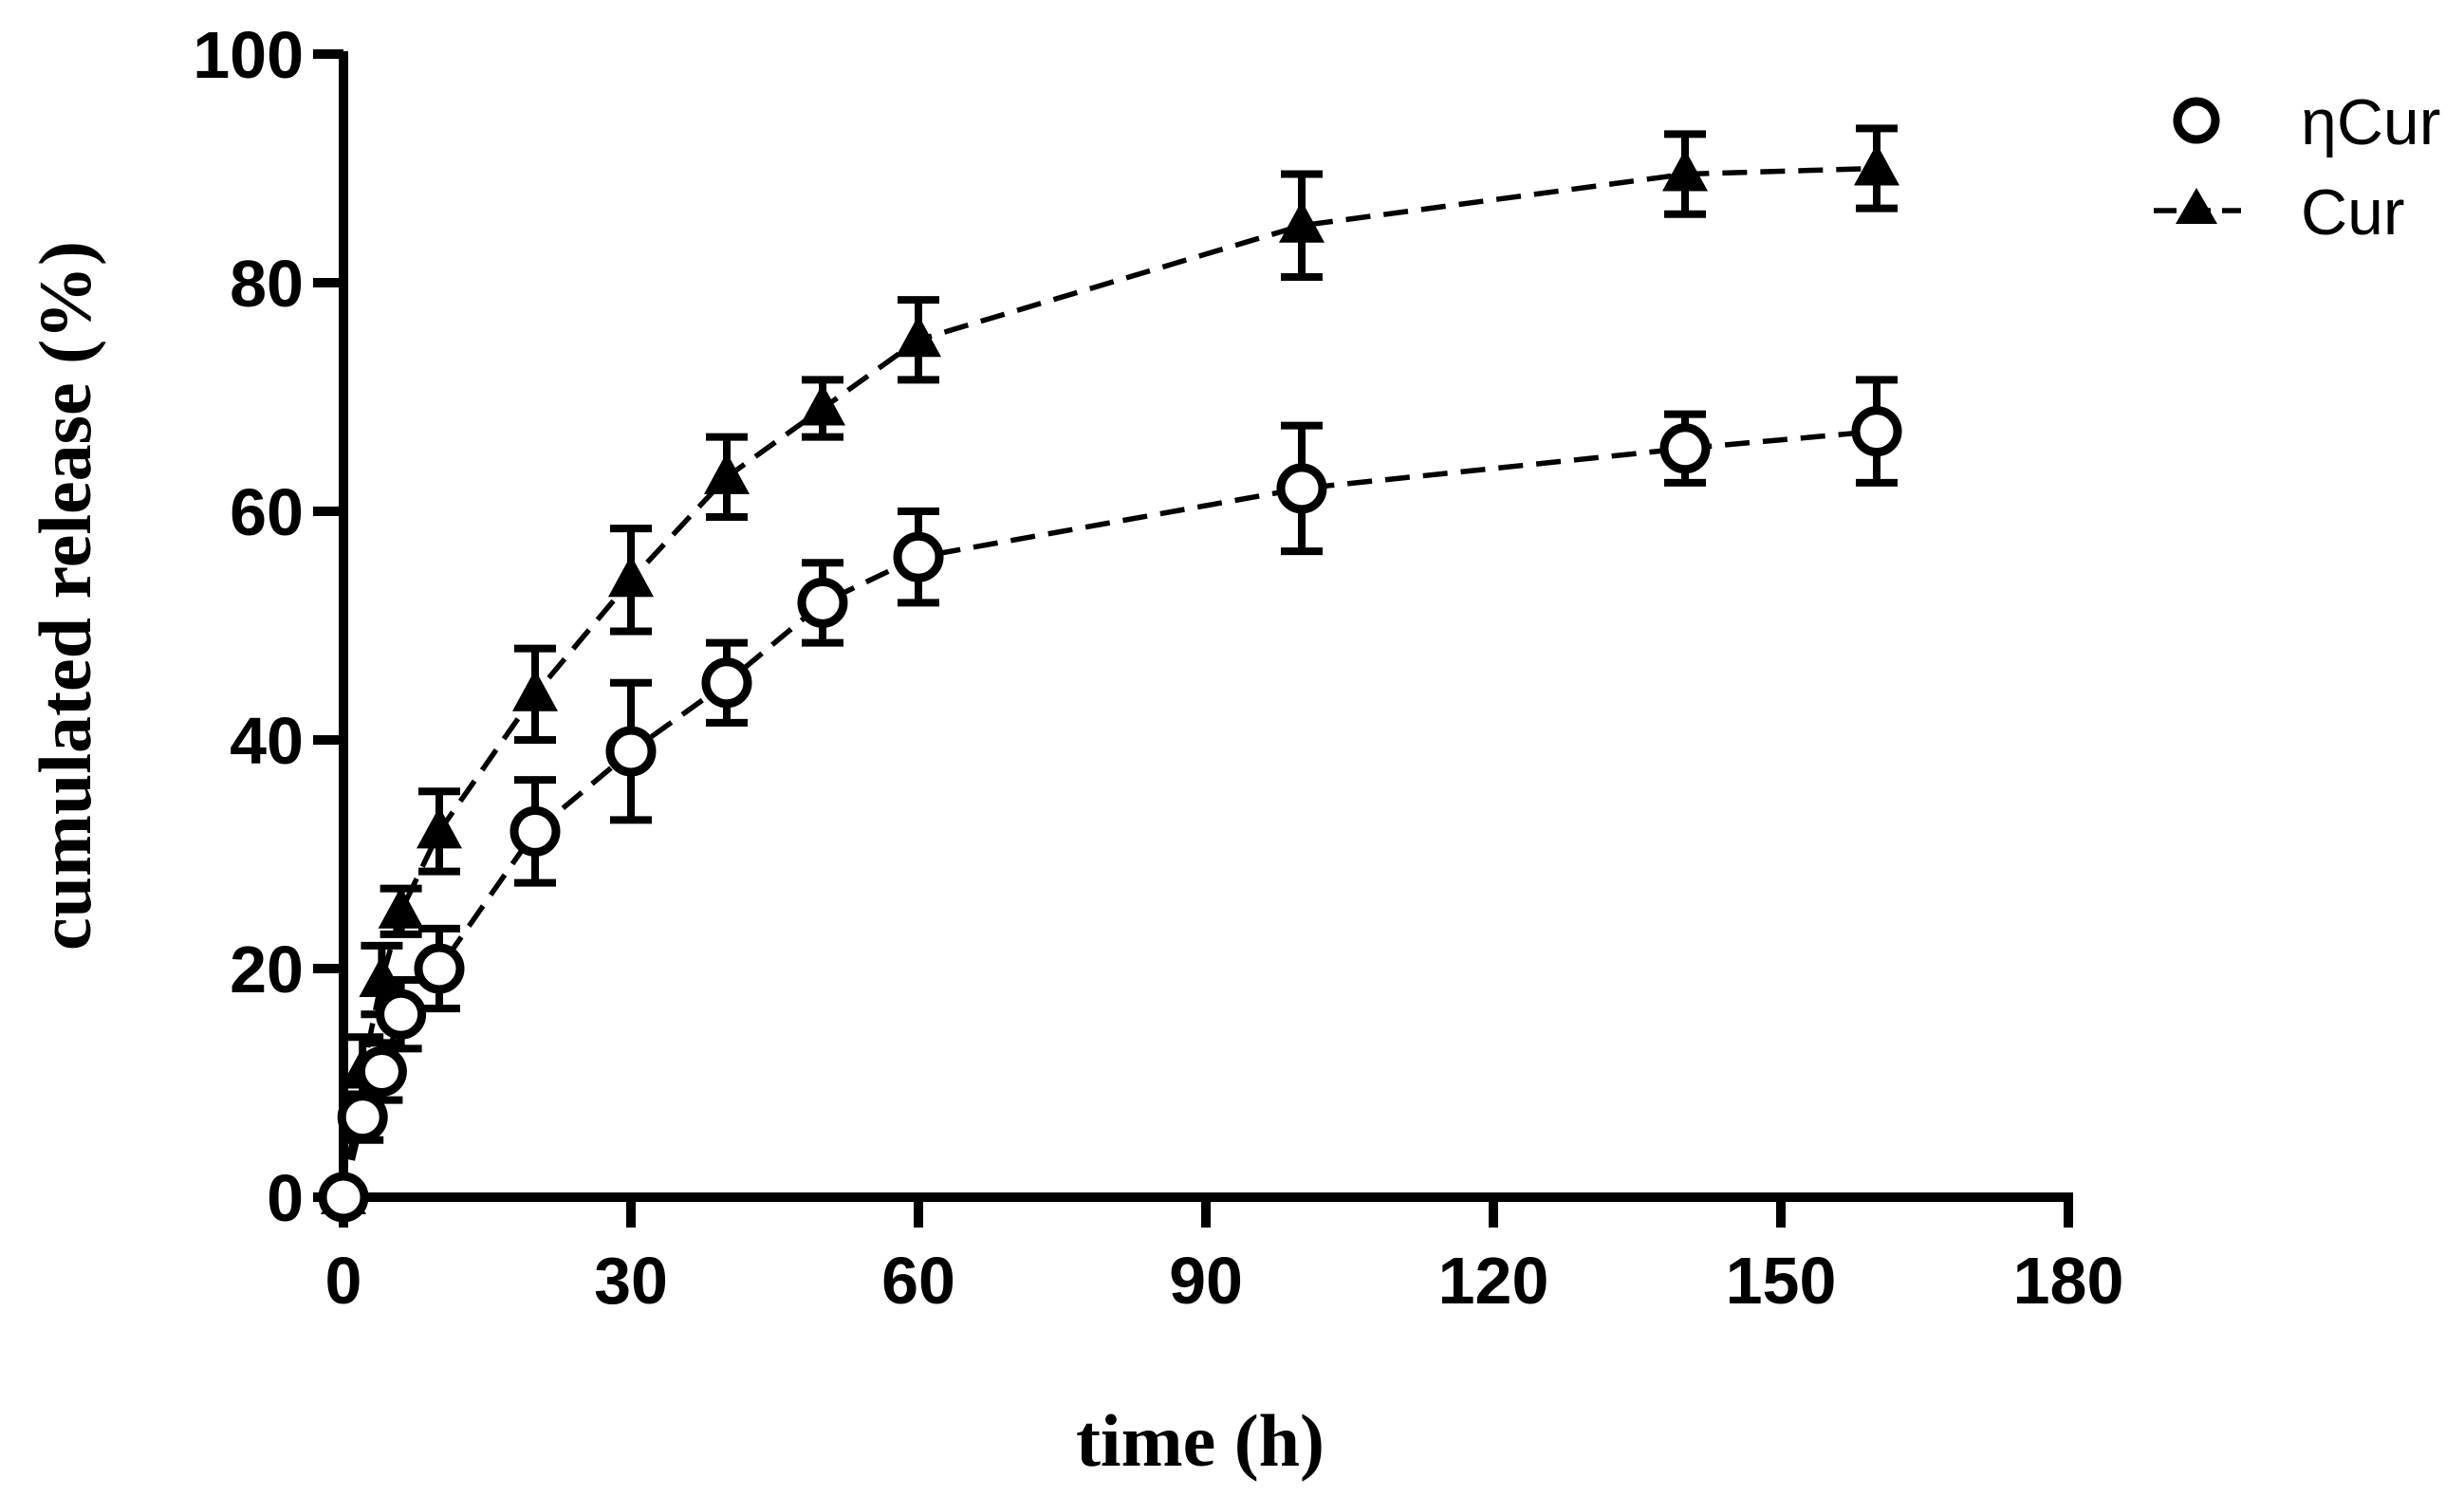 This screenshot has width=2464, height=1496. Describe the element at coordinates (267, 284) in the screenshot. I see `y-tick-label: 80` at that location.